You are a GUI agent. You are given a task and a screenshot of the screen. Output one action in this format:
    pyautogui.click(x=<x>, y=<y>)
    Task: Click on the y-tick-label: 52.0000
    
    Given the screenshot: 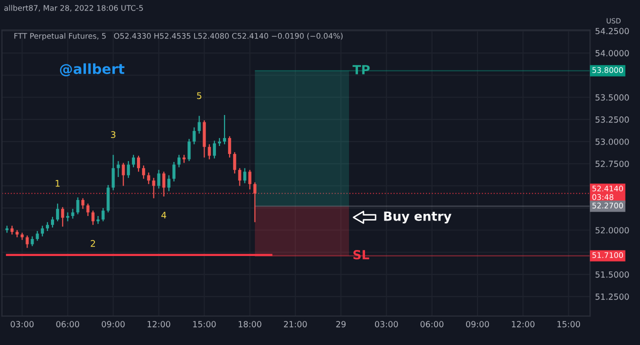 What is the action you would take?
    pyautogui.click(x=612, y=230)
    